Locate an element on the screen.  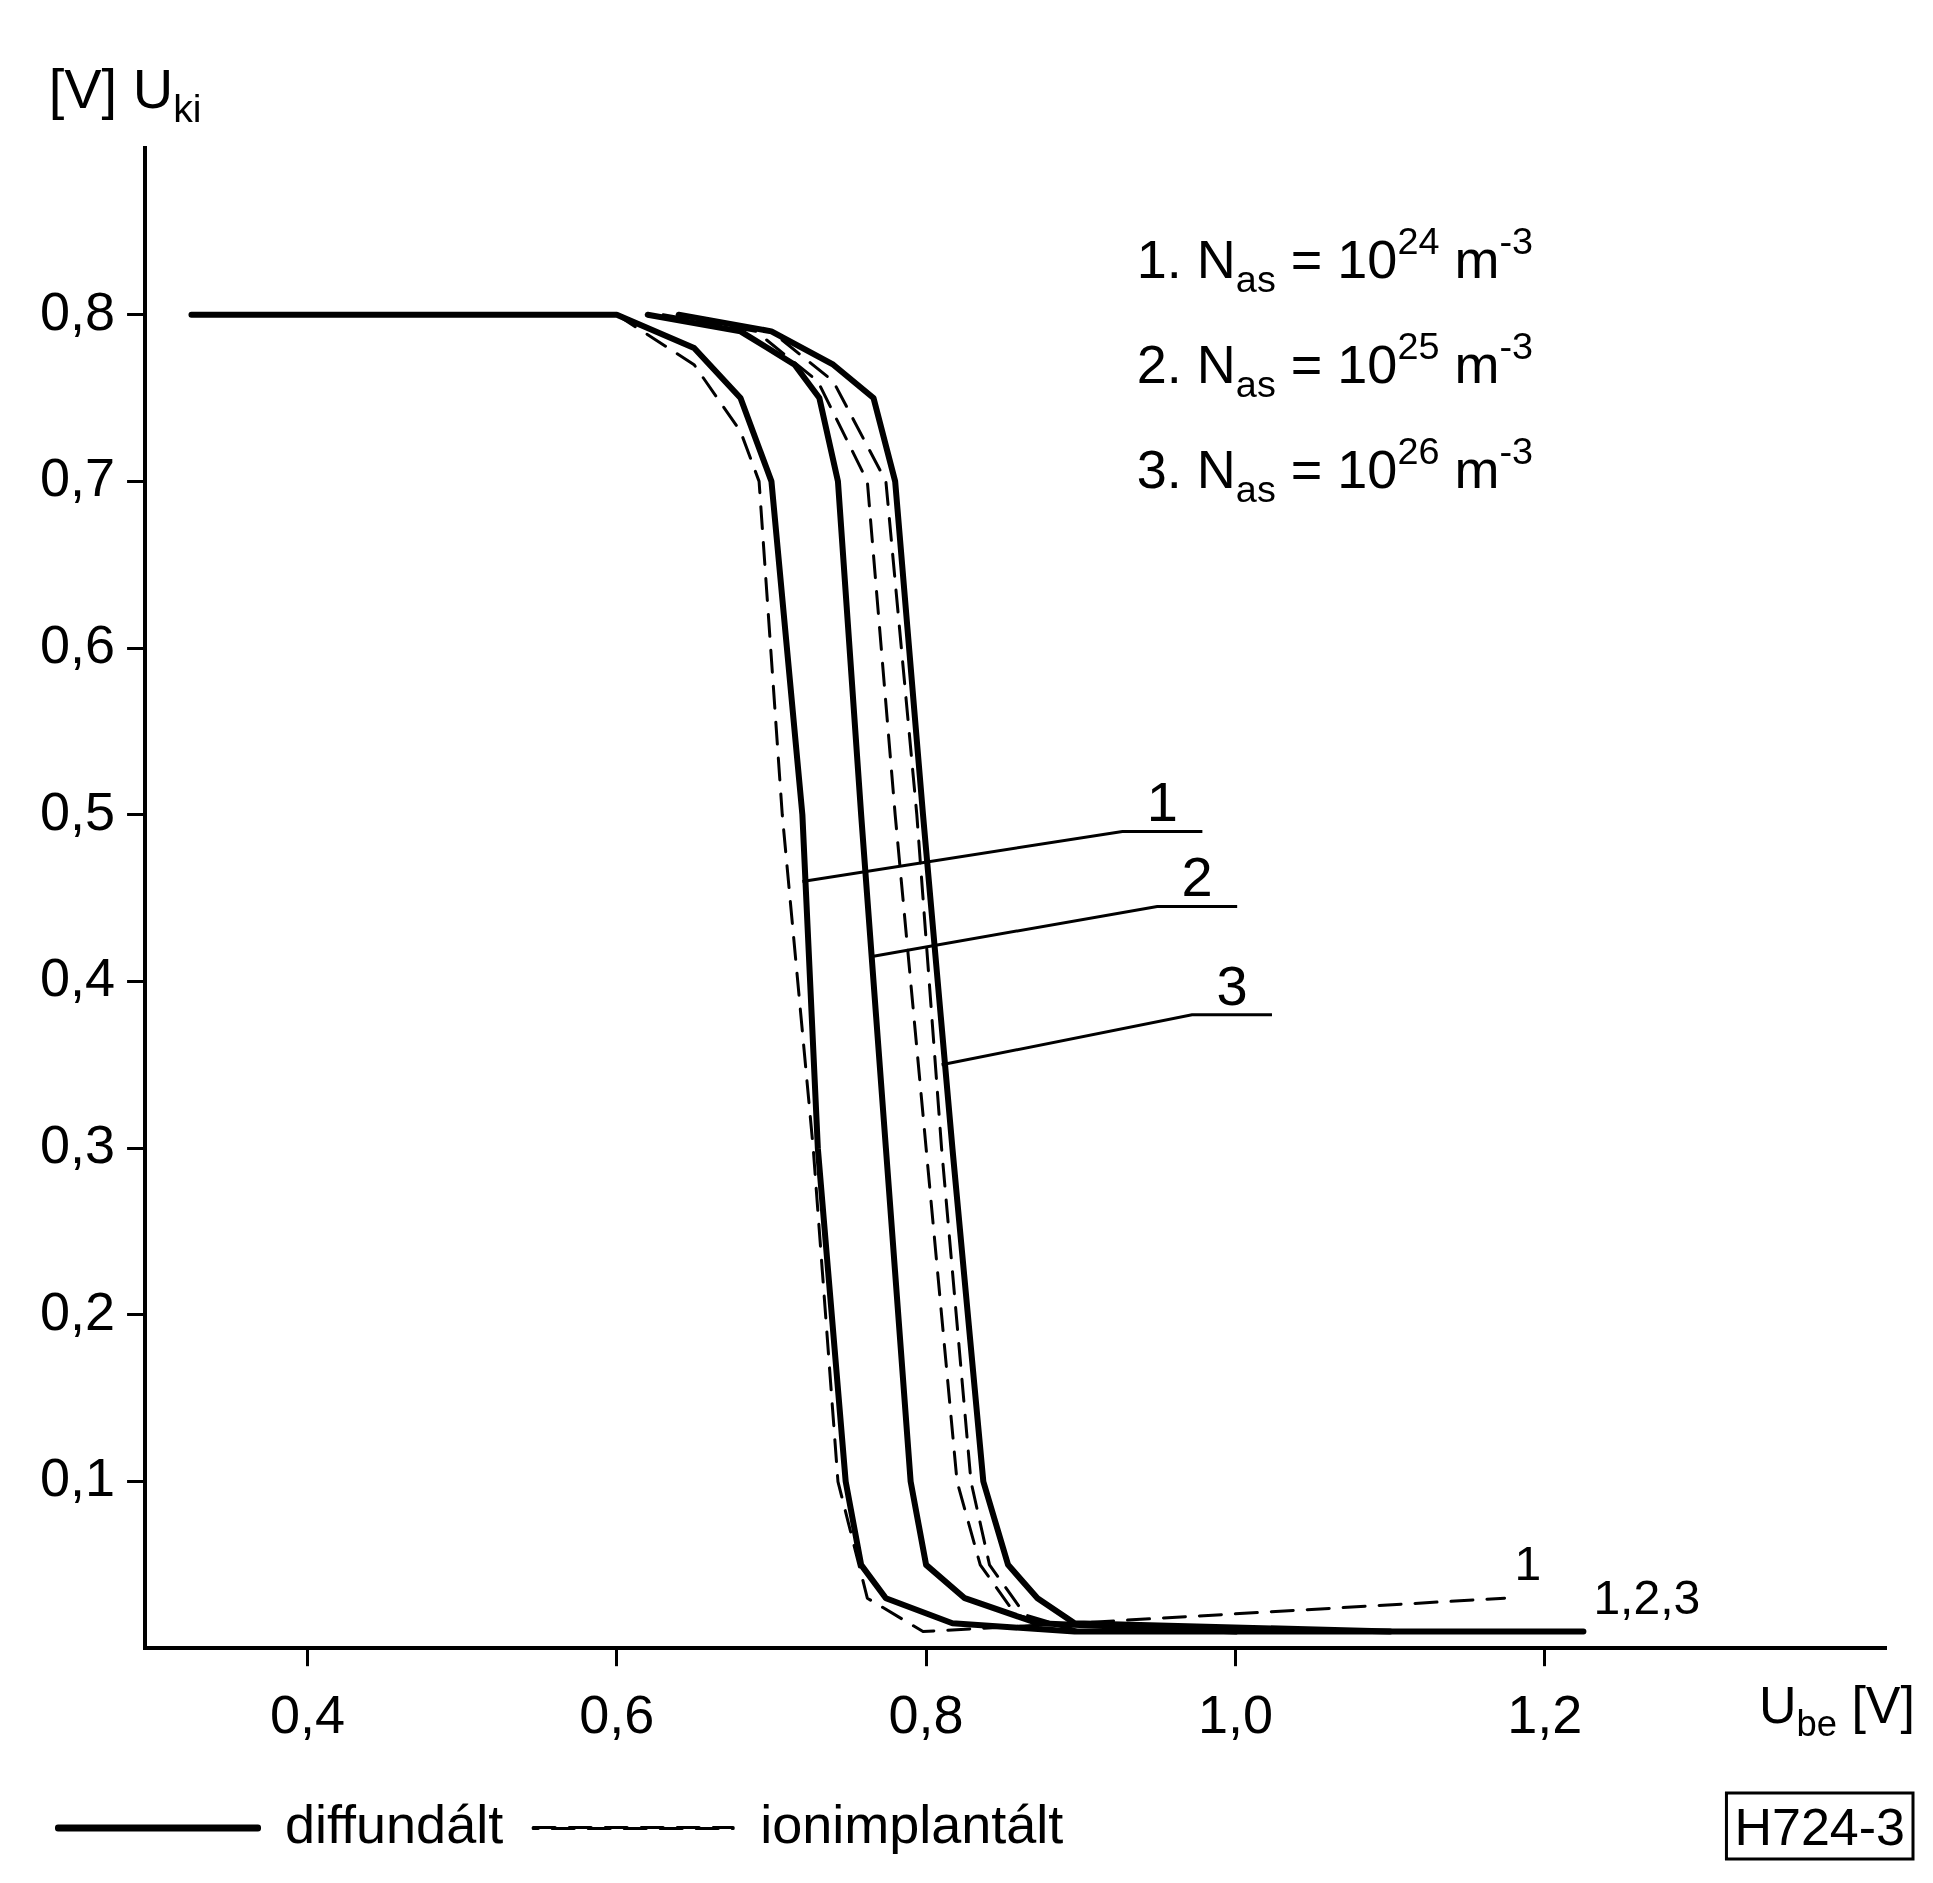
y-tick-label: 0,5 is located at coordinates (77, 810).